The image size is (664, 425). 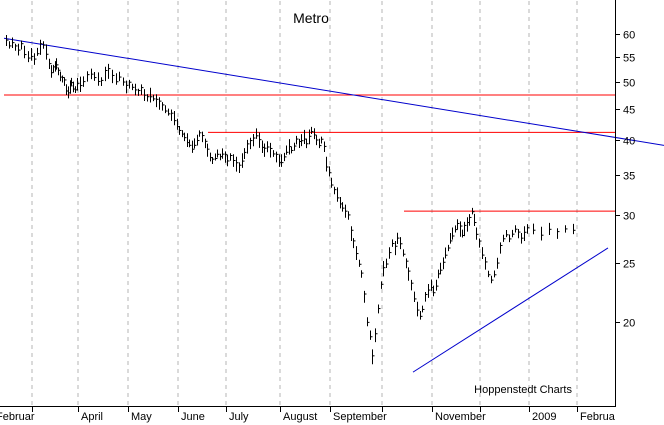 What do you see at coordinates (544, 417) in the screenshot?
I see `x-tick-label: 2009` at bounding box center [544, 417].